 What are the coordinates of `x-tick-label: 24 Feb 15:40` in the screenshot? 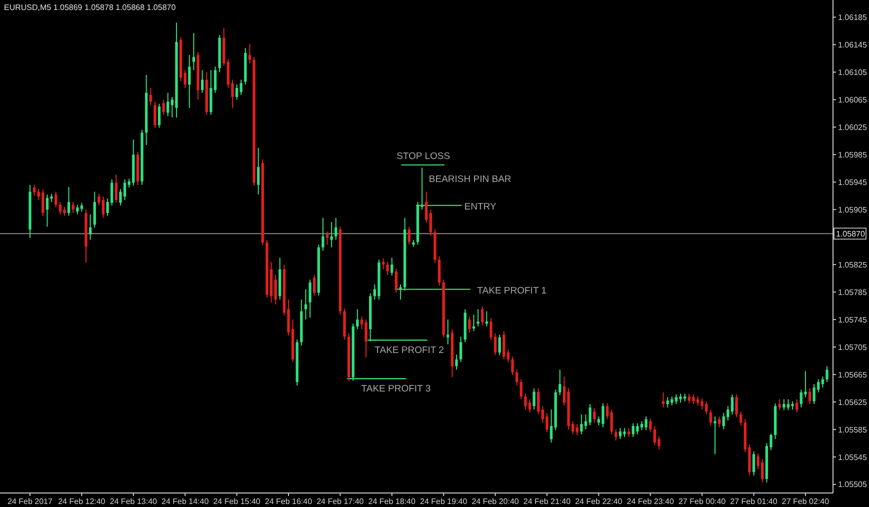 It's located at (237, 501).